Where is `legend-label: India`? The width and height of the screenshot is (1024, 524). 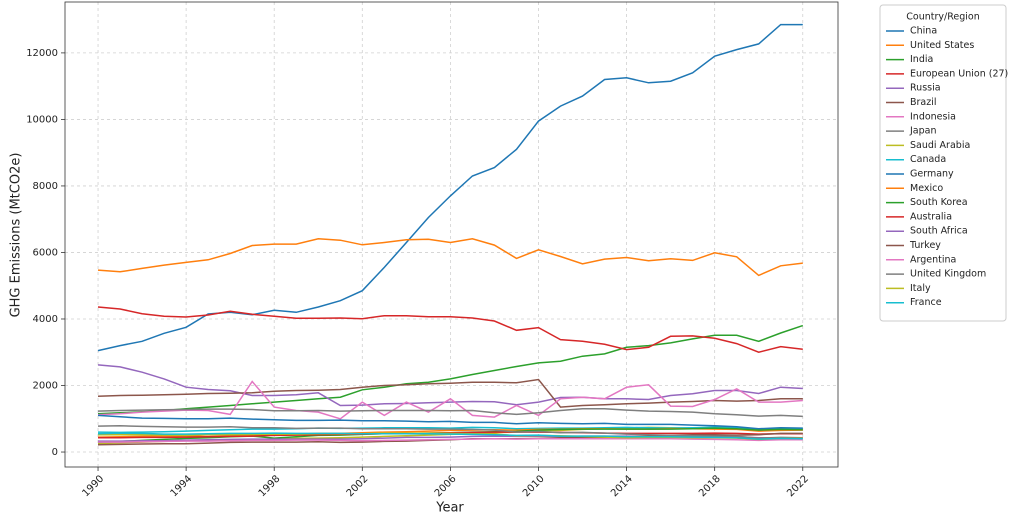 legend-label: India is located at coordinates (921, 59).